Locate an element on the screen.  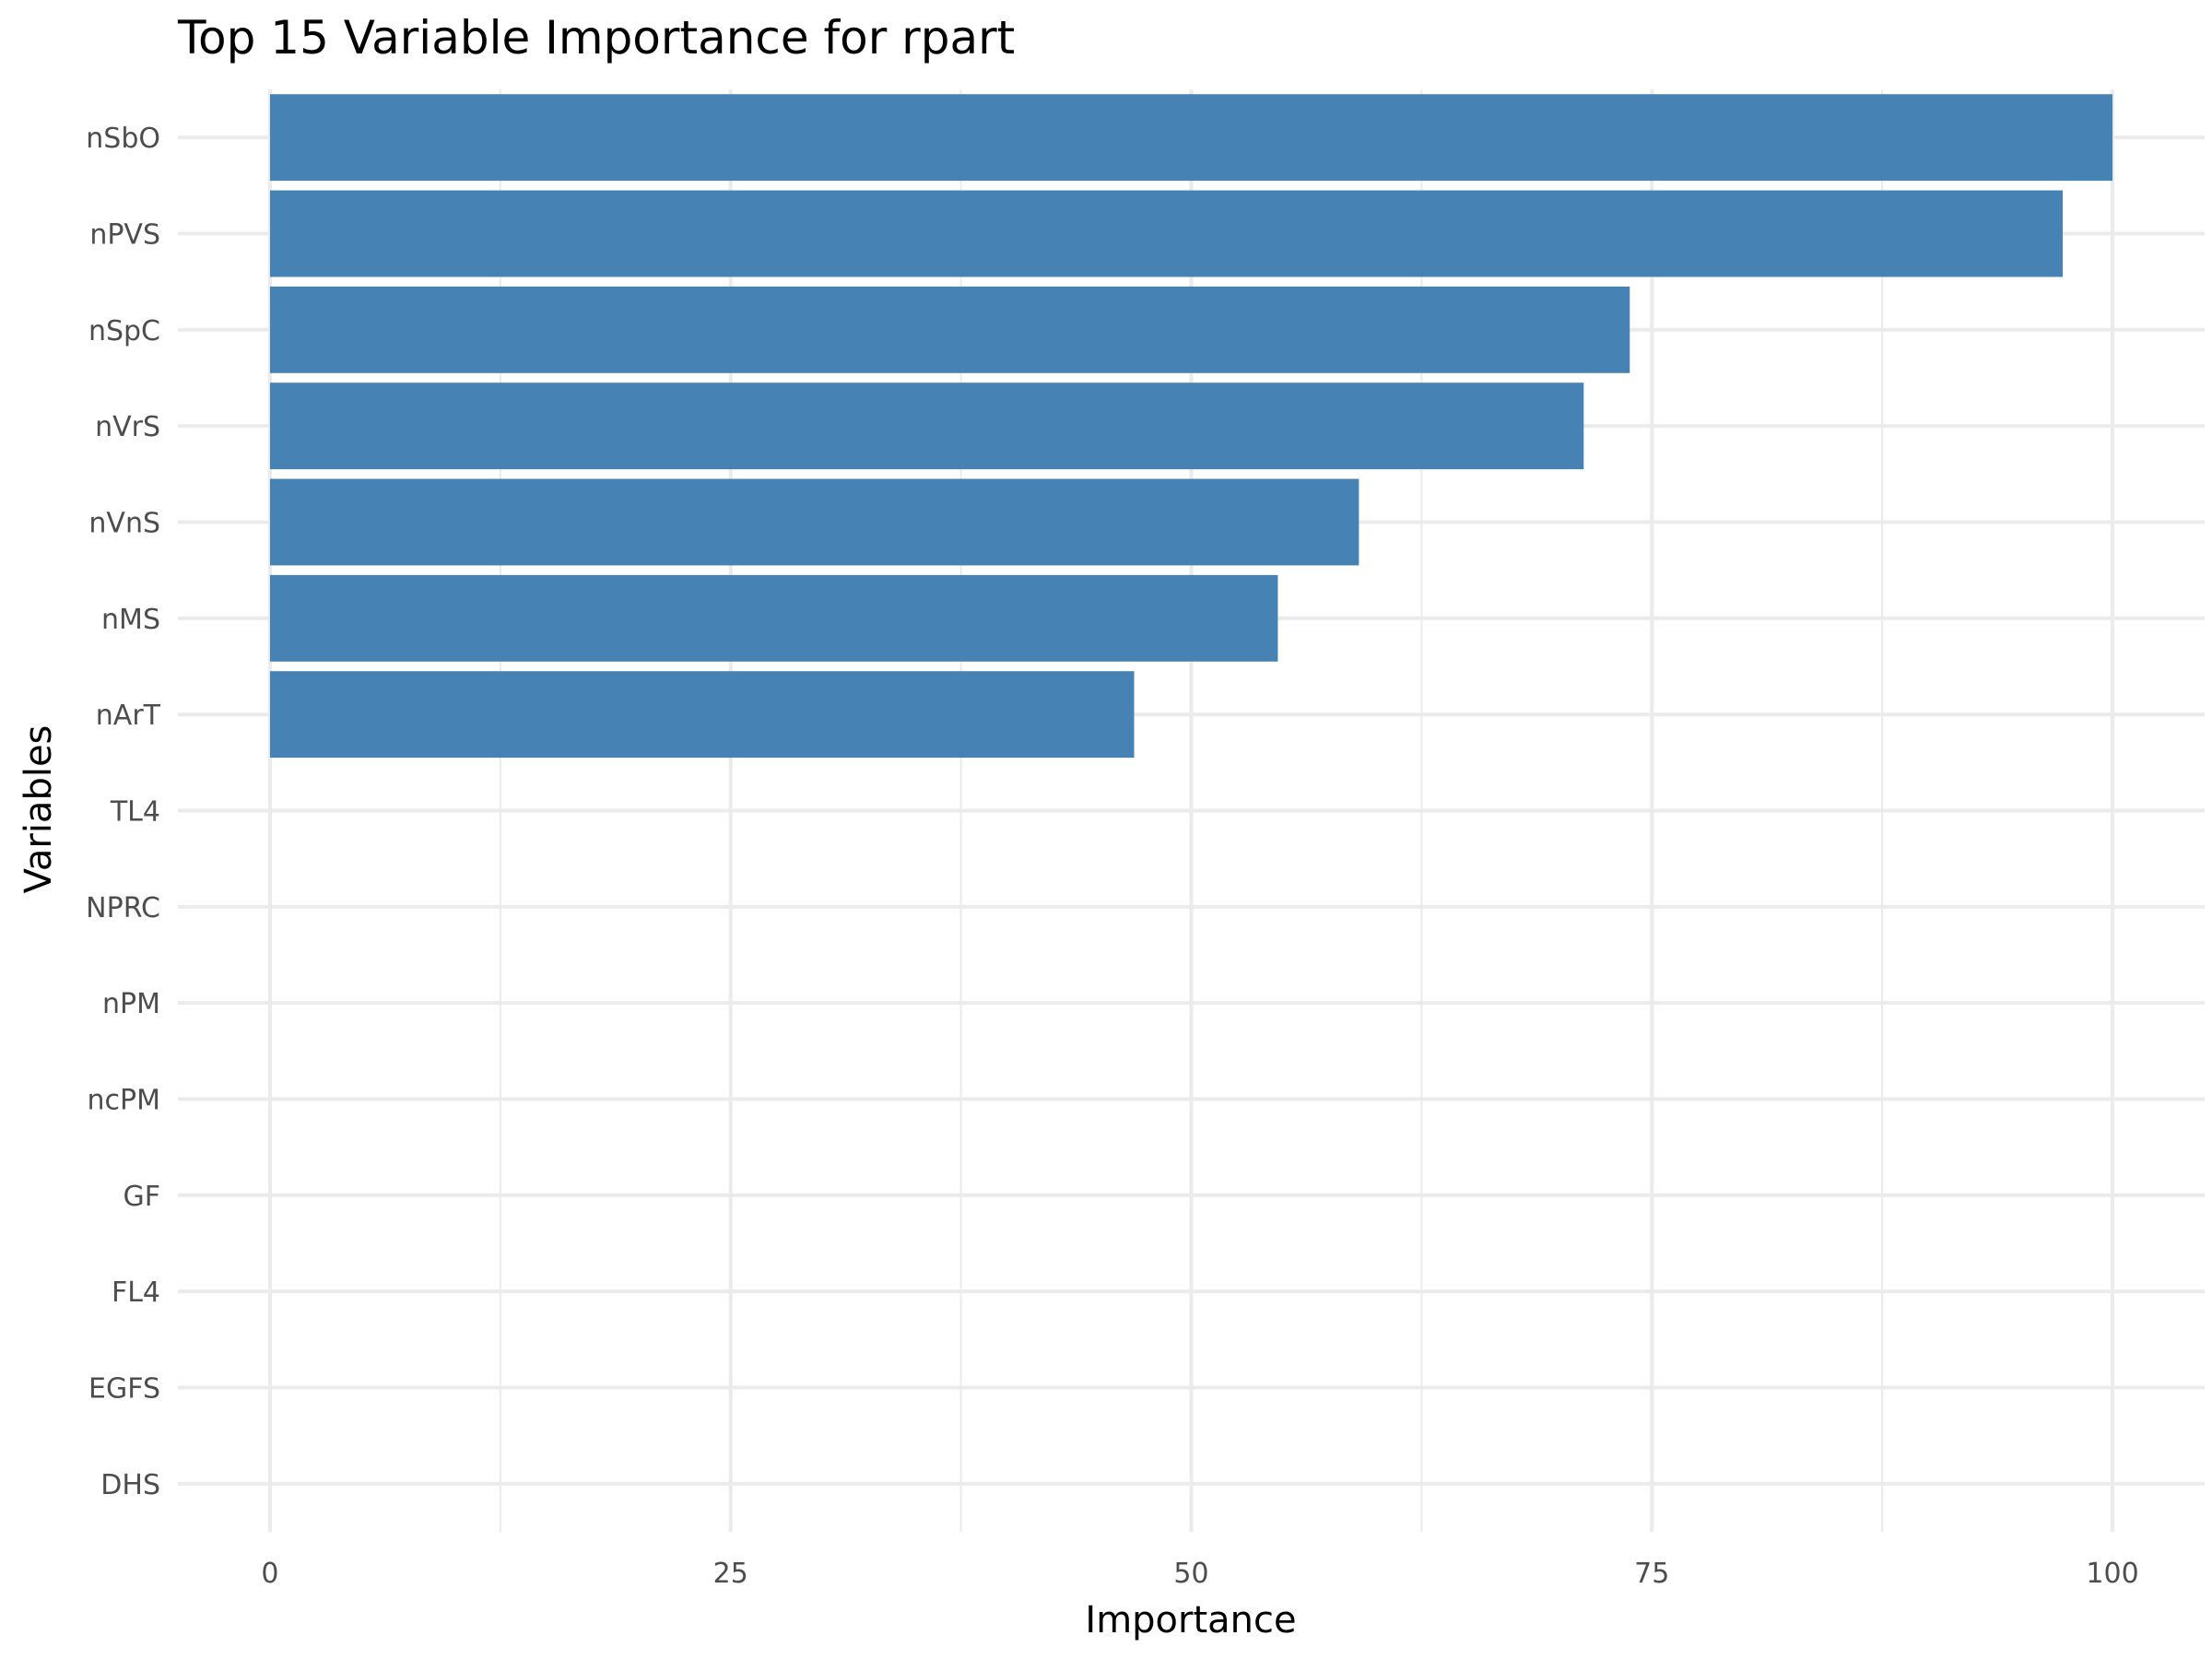
y-tick-label: NPRC is located at coordinates (123, 908).